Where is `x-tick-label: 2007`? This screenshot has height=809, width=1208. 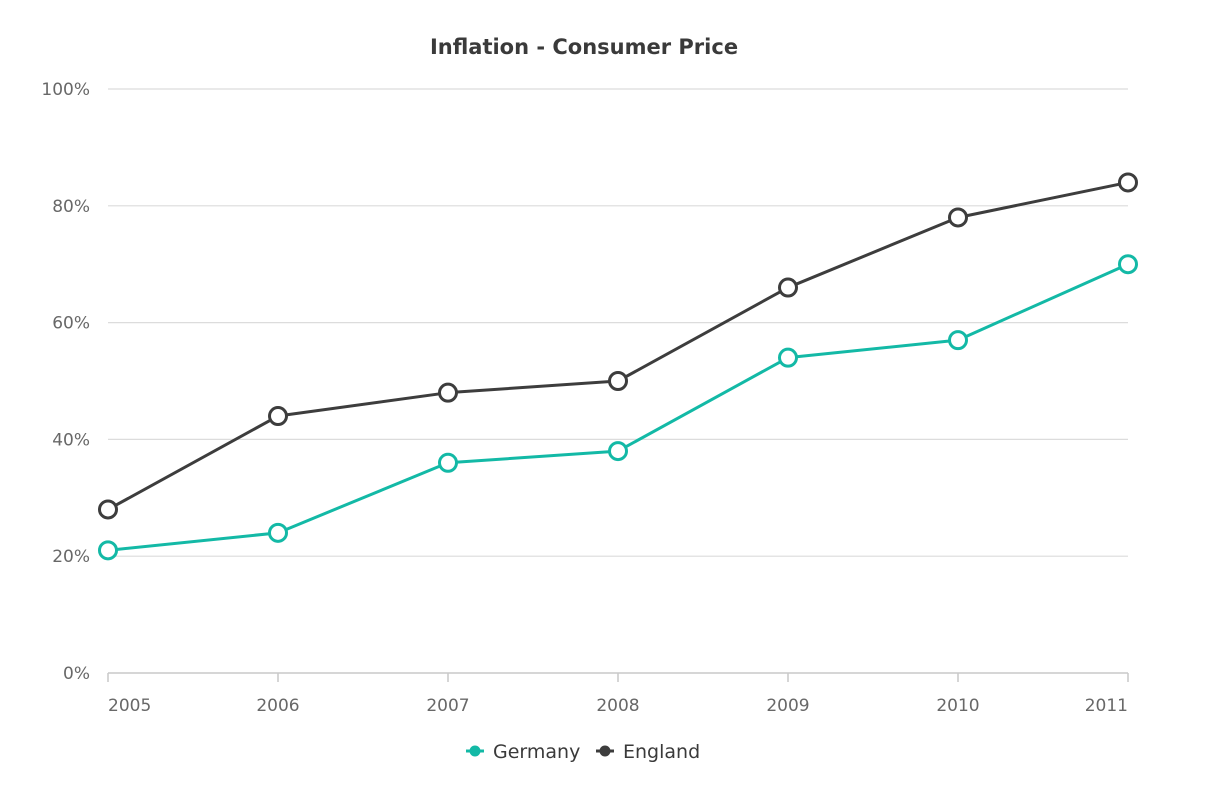 x-tick-label: 2007 is located at coordinates (447, 706).